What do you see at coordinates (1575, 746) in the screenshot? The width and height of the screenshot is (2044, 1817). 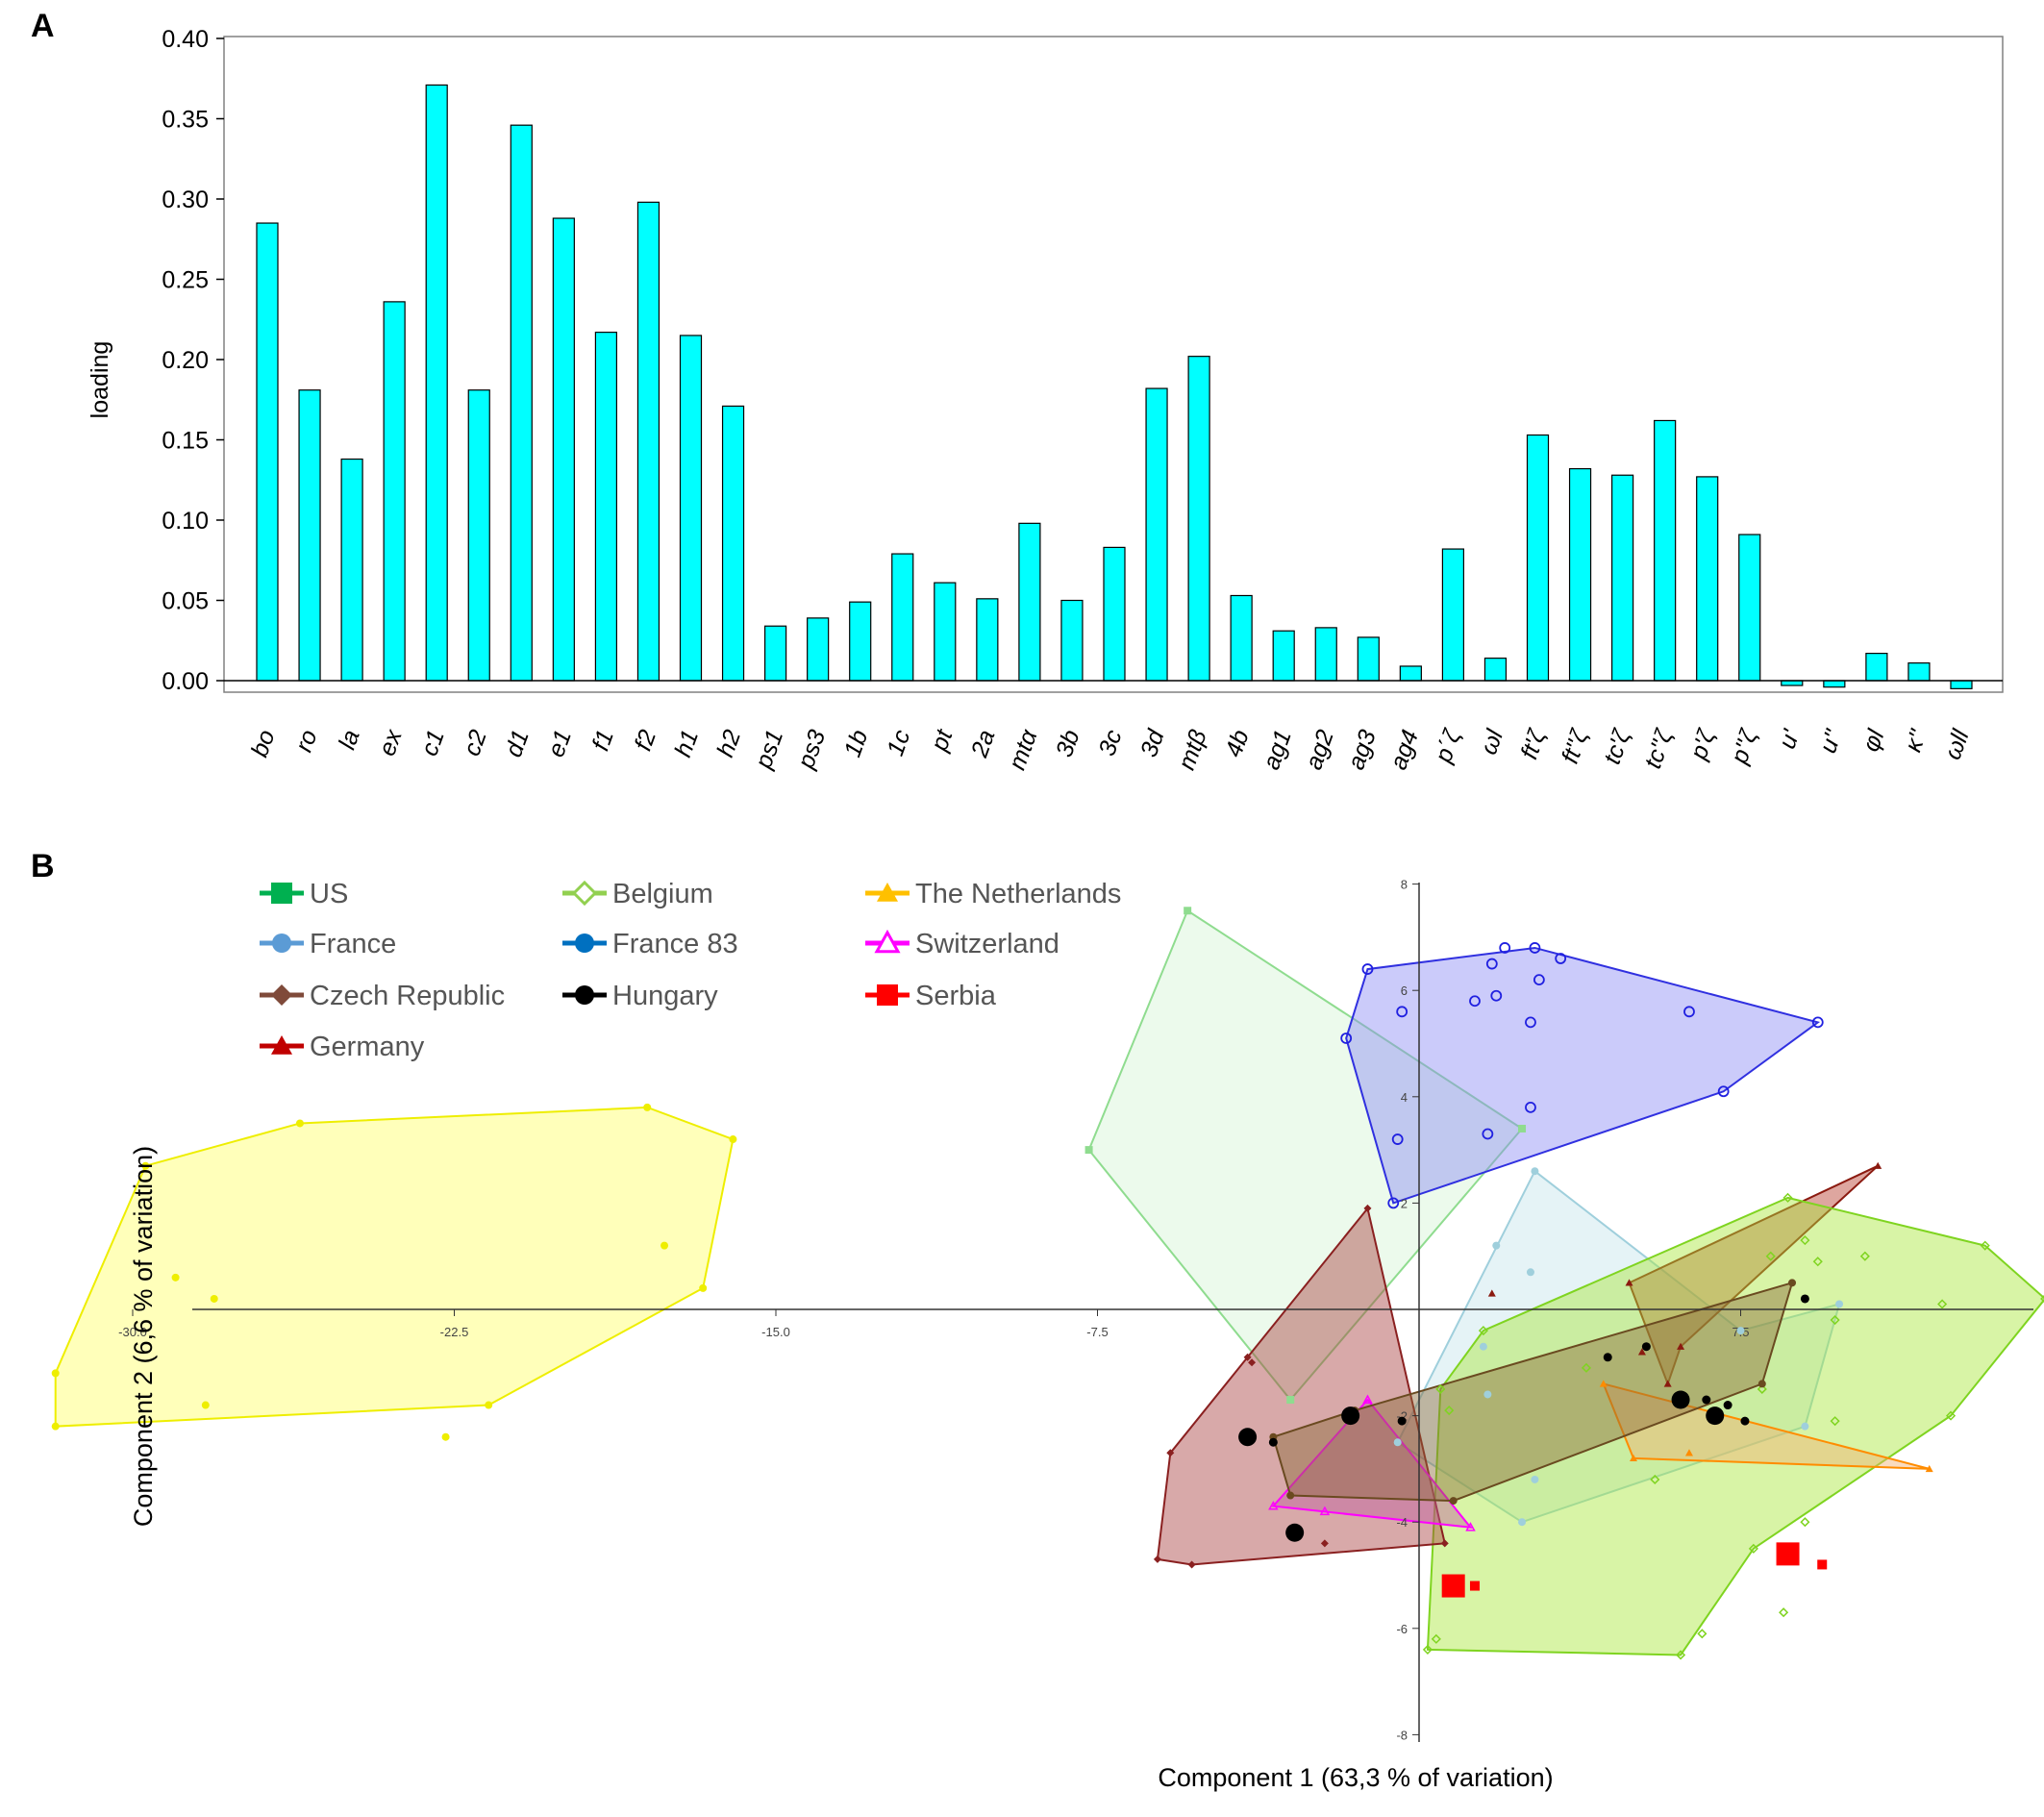 I see `x-category-label: ft''ζ` at bounding box center [1575, 746].